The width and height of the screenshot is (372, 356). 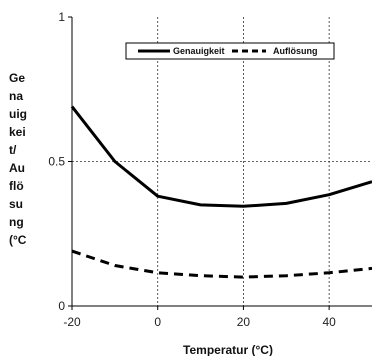 I want to click on legend: Genauigkeit Auflösung, so click(x=230, y=51).